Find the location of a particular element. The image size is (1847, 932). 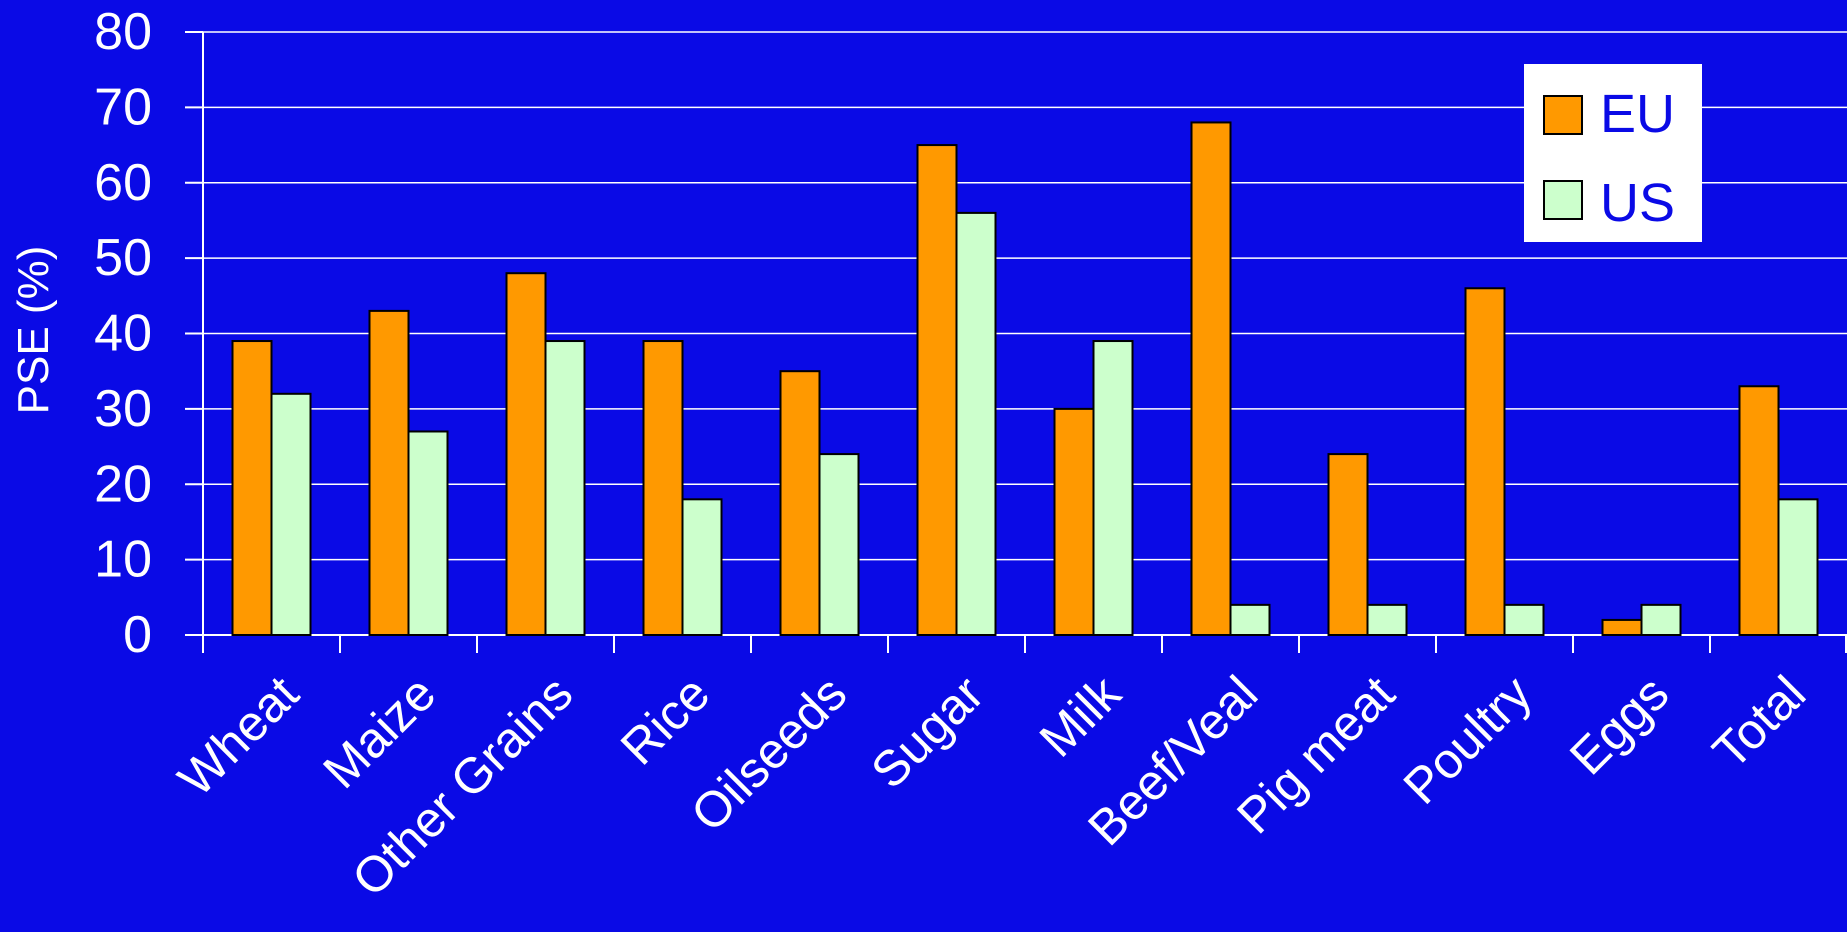

y-tick-labels: 0 10 20 30 40 50 60 70 80 is located at coordinates (123, 333).